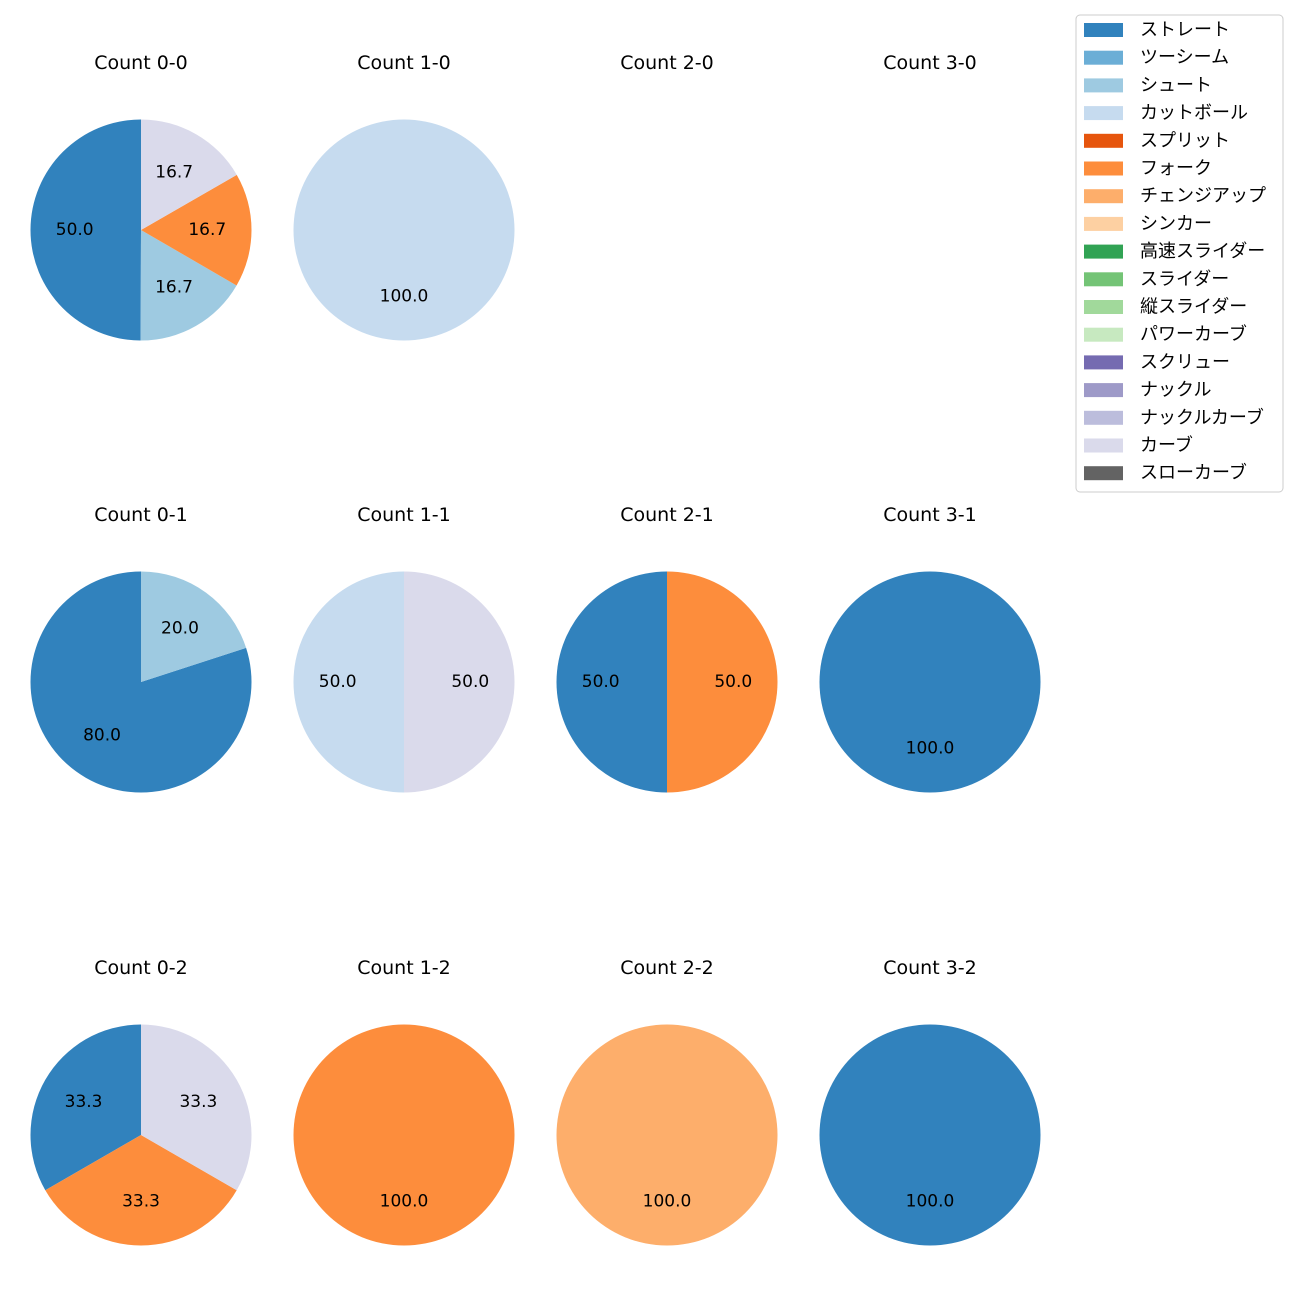 The width and height of the screenshot is (1300, 1300). Describe the element at coordinates (667, 1101) in the screenshot. I see `pie-count-2-2: Count 2-2 100.0` at that location.